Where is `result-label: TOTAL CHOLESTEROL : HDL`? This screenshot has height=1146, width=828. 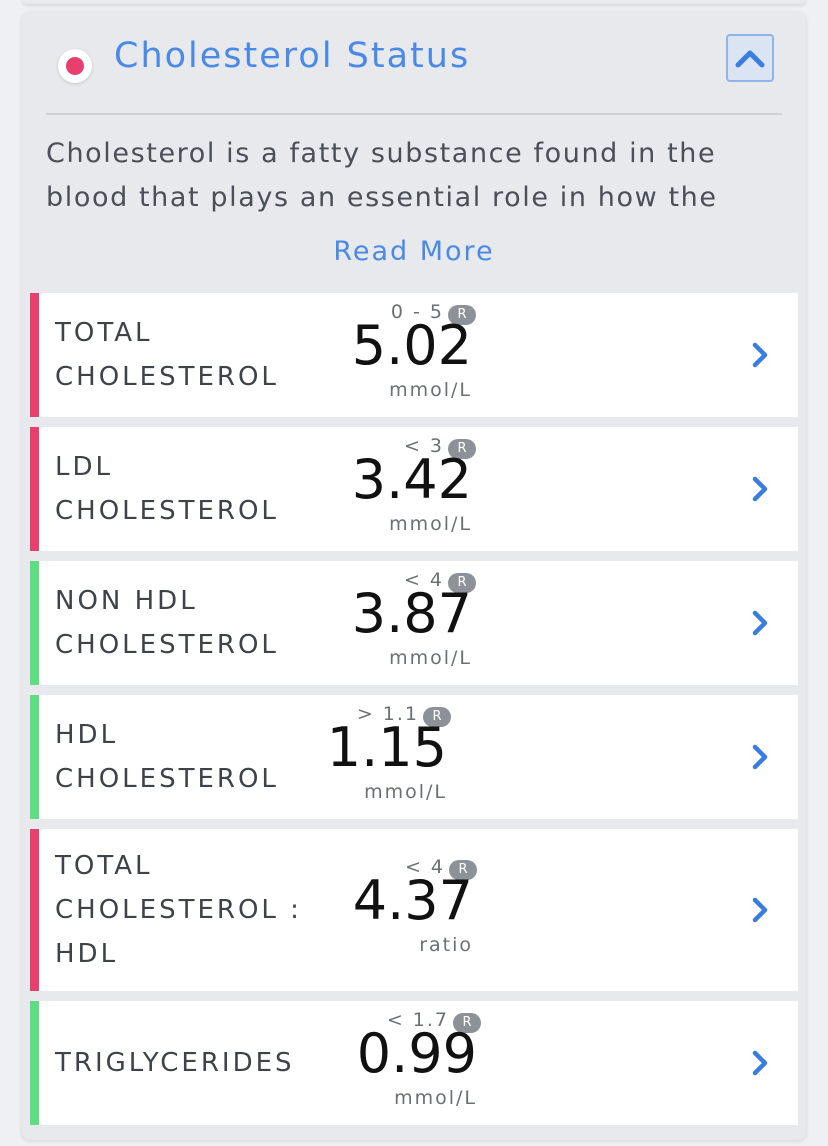 result-label: TOTAL CHOLESTEROL : HDL is located at coordinates (178, 910).